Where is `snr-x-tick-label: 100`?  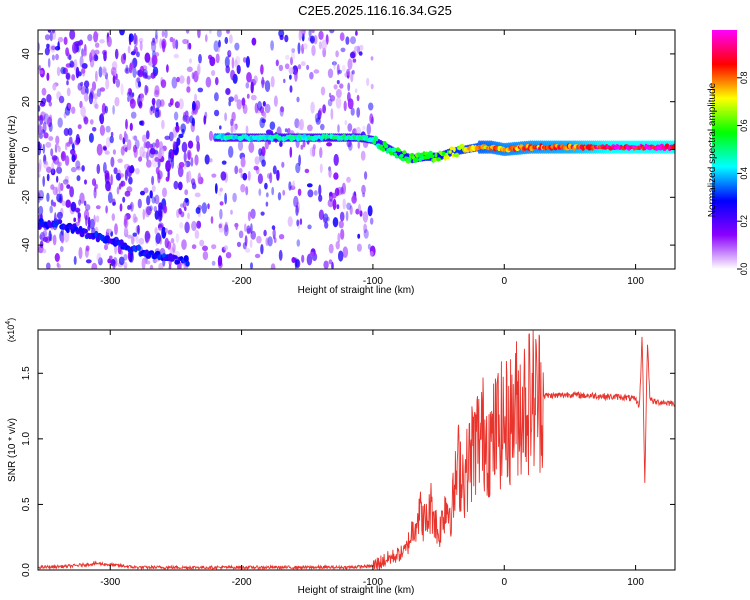 snr-x-tick-label: 100 is located at coordinates (635, 582).